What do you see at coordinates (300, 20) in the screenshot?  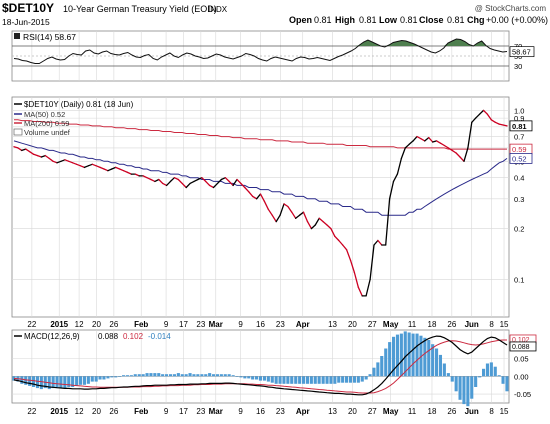 I see `open-label: Open` at bounding box center [300, 20].